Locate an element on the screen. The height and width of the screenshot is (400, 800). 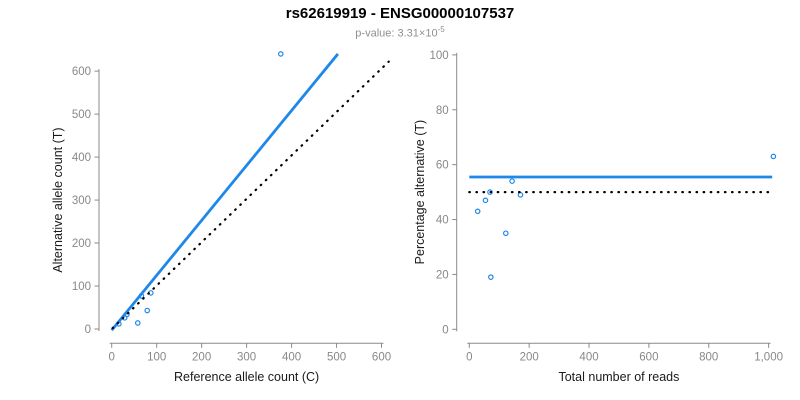
y-axis-title: Alternative allele count (T) is located at coordinates (58, 199).